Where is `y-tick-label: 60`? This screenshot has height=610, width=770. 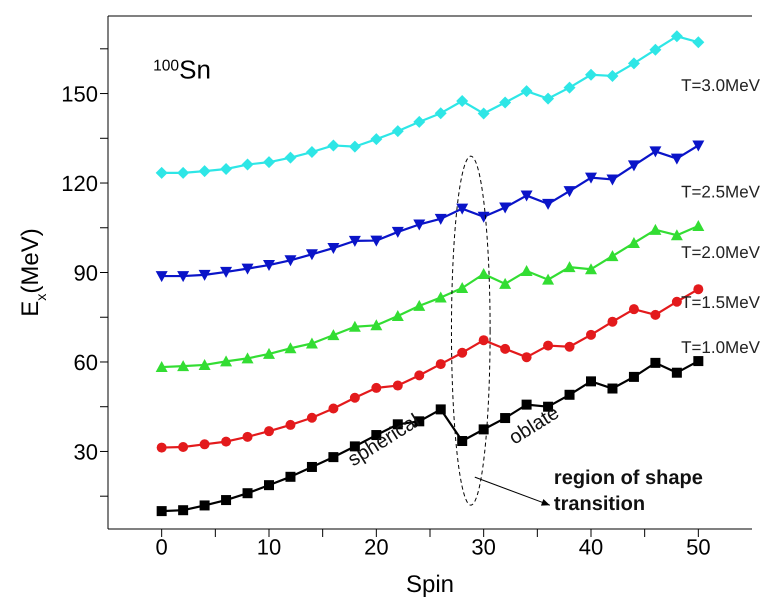
y-tick-label: 60 is located at coordinates (86, 362).